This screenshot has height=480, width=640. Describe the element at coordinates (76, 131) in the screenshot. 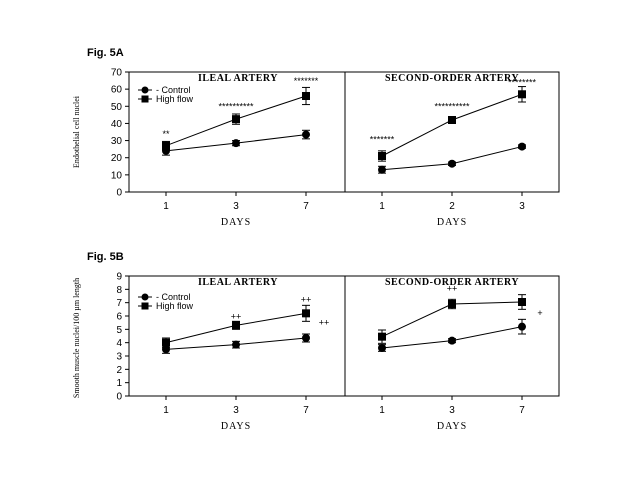

I see `fig-5a-y-axis-title: Endothelial cell nuclei` at that location.